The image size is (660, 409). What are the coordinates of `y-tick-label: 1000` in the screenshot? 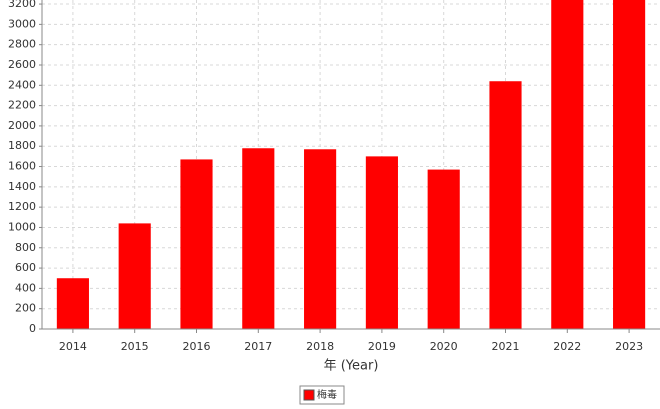 It's located at (22, 226).